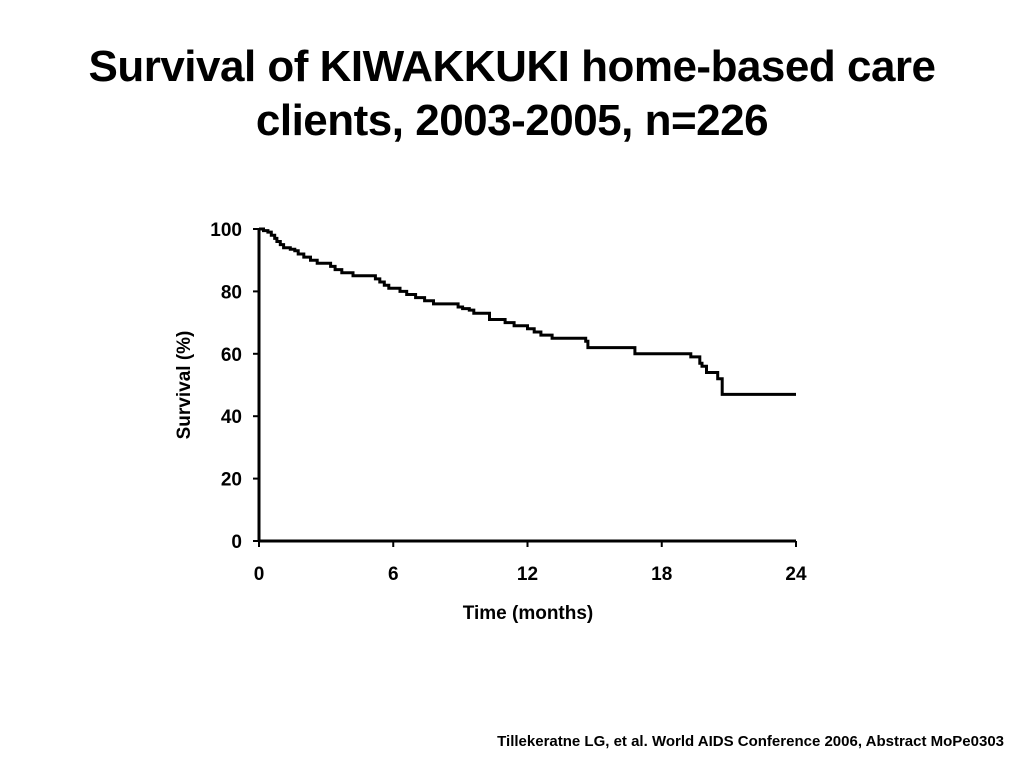 This screenshot has width=1024, height=768. What do you see at coordinates (184, 385) in the screenshot?
I see `y-axis-label: Survival (%)` at bounding box center [184, 385].